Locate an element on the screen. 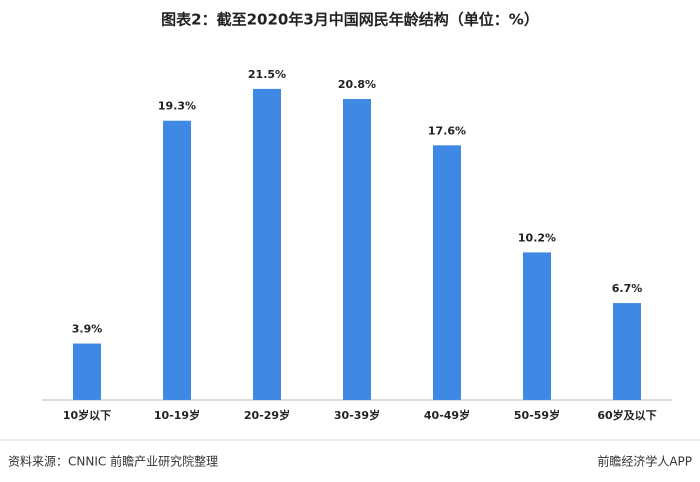  data-label: 20.8% is located at coordinates (357, 84).